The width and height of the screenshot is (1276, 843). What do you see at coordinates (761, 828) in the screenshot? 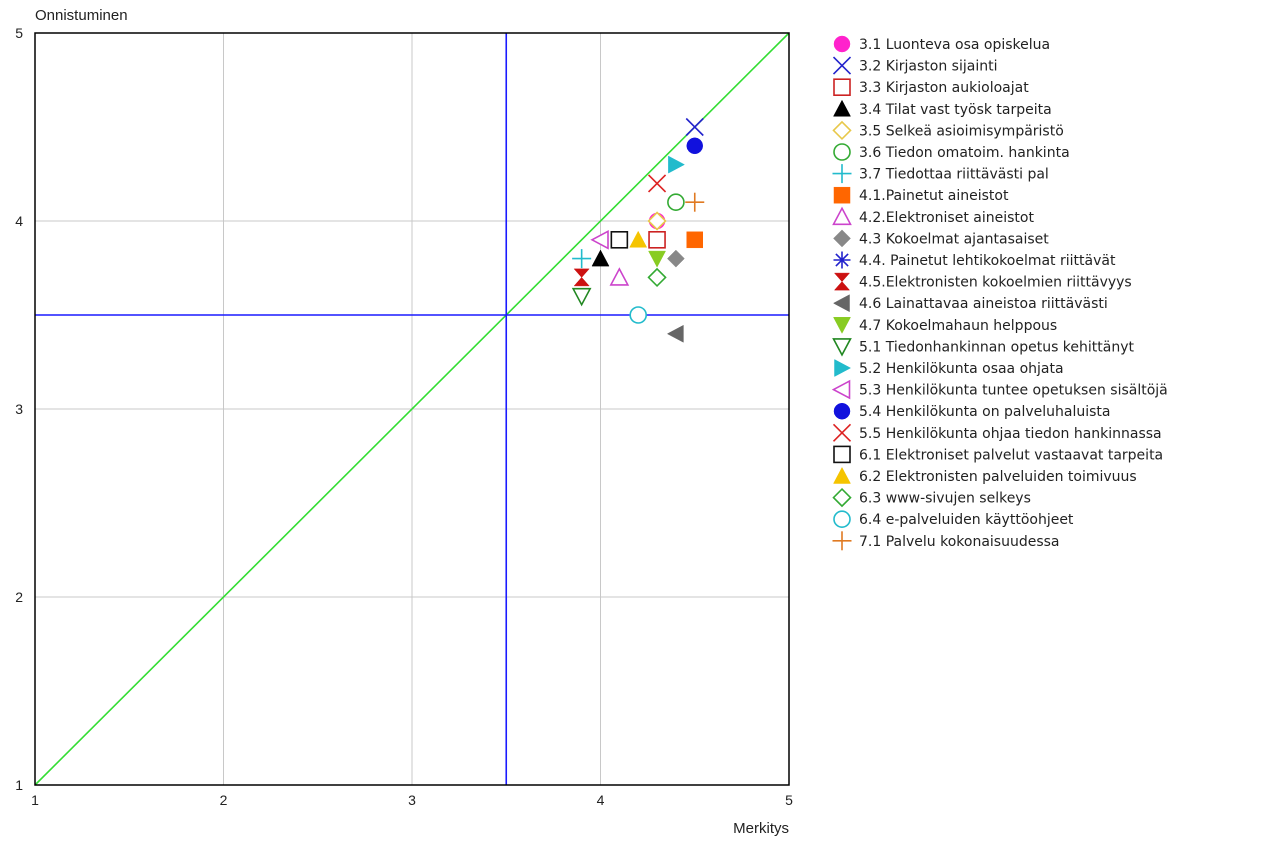
I see `x-axis-label: Merkitys` at bounding box center [761, 828].